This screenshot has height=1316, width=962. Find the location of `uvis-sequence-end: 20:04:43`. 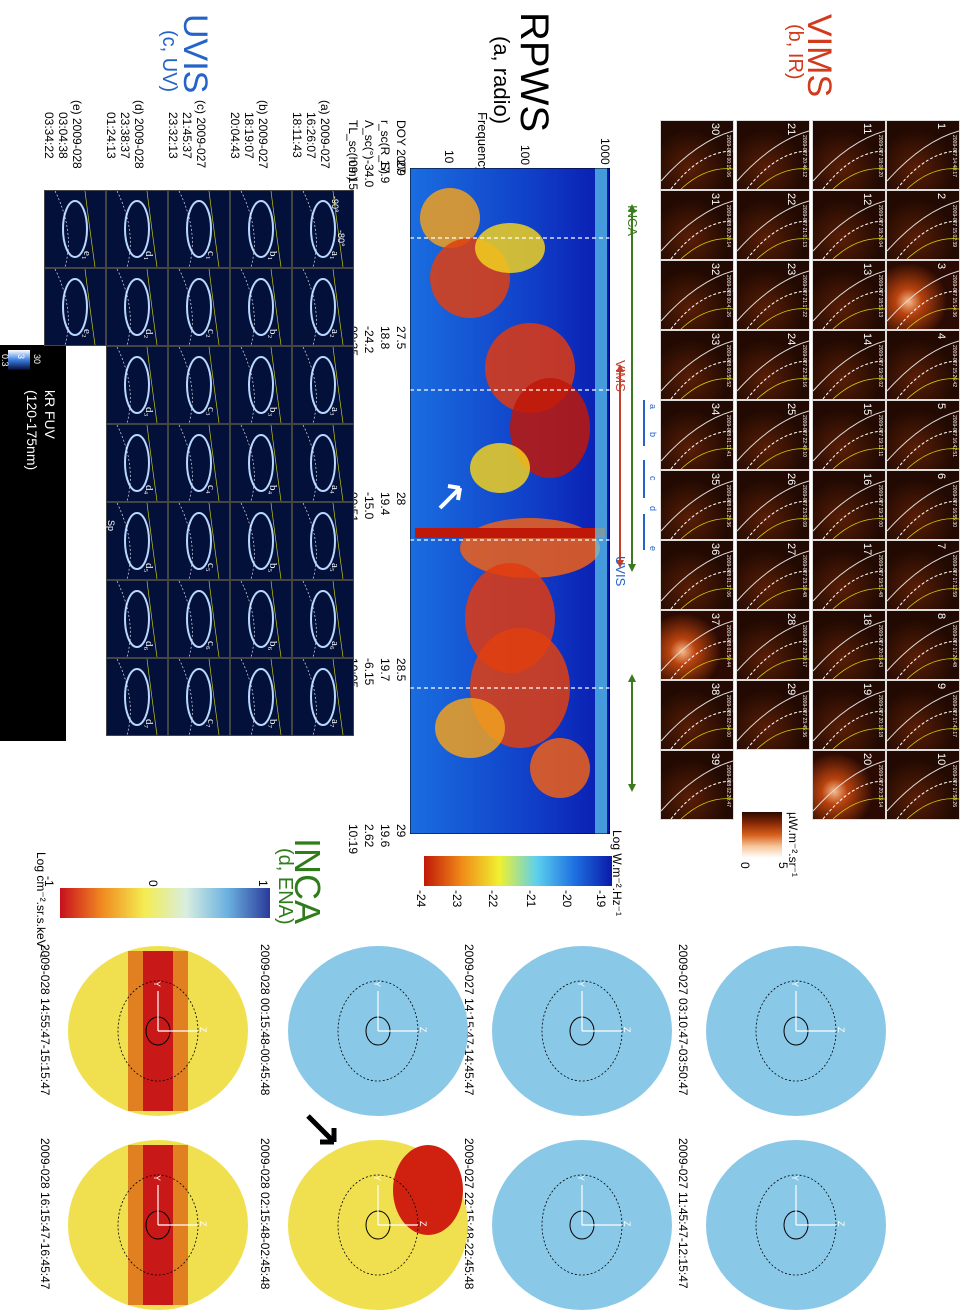

uvis-sequence-end: 20:04:43 is located at coordinates (235, 135).